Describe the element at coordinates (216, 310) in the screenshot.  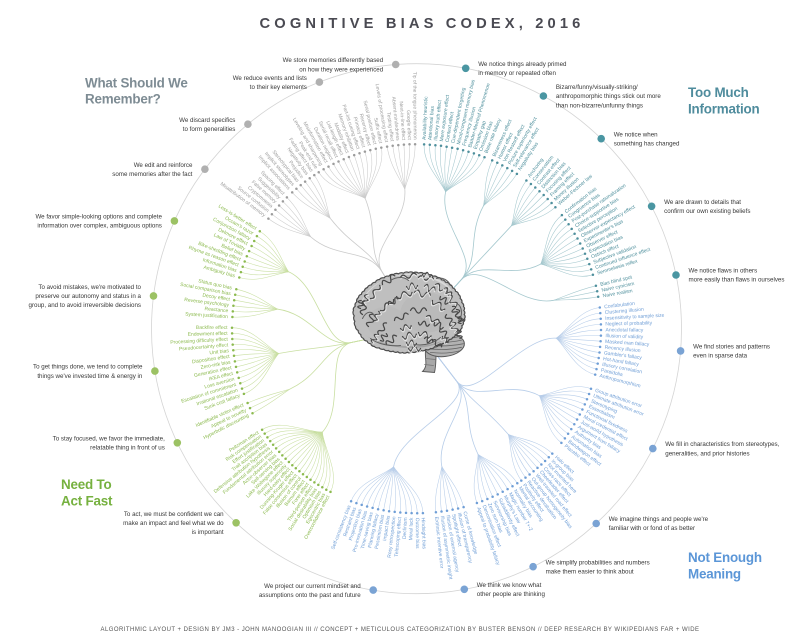
I see `svg-text: Reactance` at that location.